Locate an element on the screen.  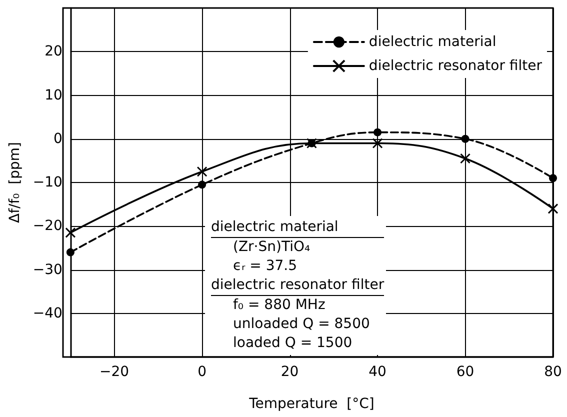
y-tick-label: −20 is located at coordinates (47, 226).